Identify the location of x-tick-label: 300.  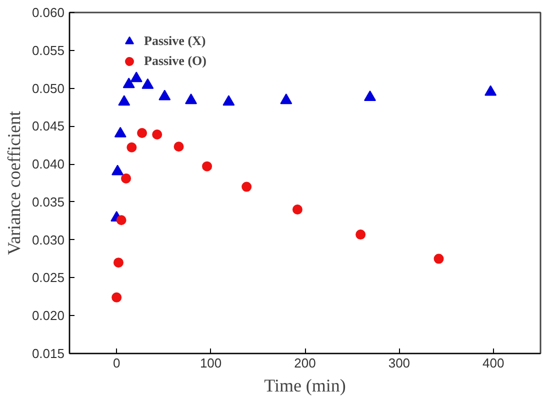
(399, 363).